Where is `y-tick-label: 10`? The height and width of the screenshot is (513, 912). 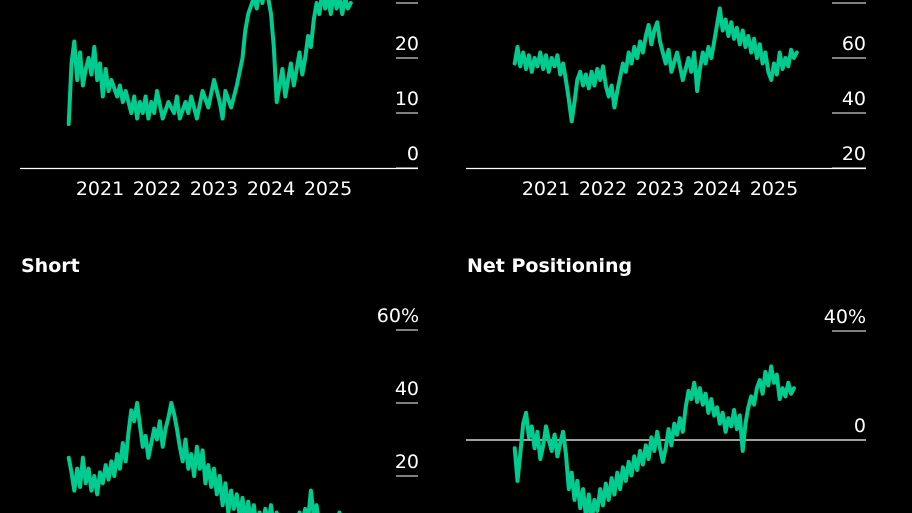 y-tick-label: 10 is located at coordinates (407, 99).